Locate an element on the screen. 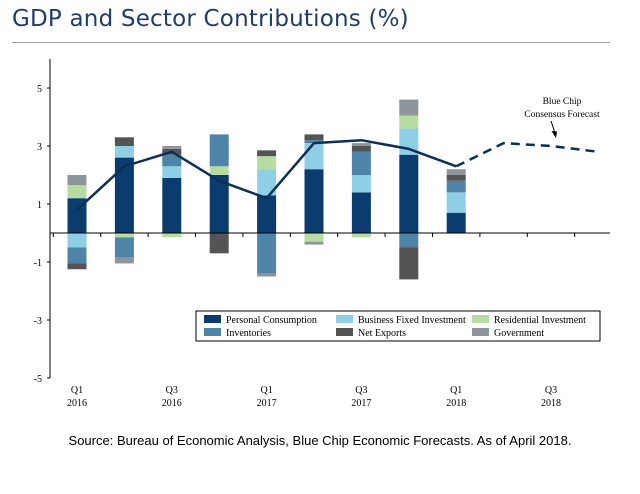  page-title: GDP and Sector Contributions (%) is located at coordinates (210, 19).